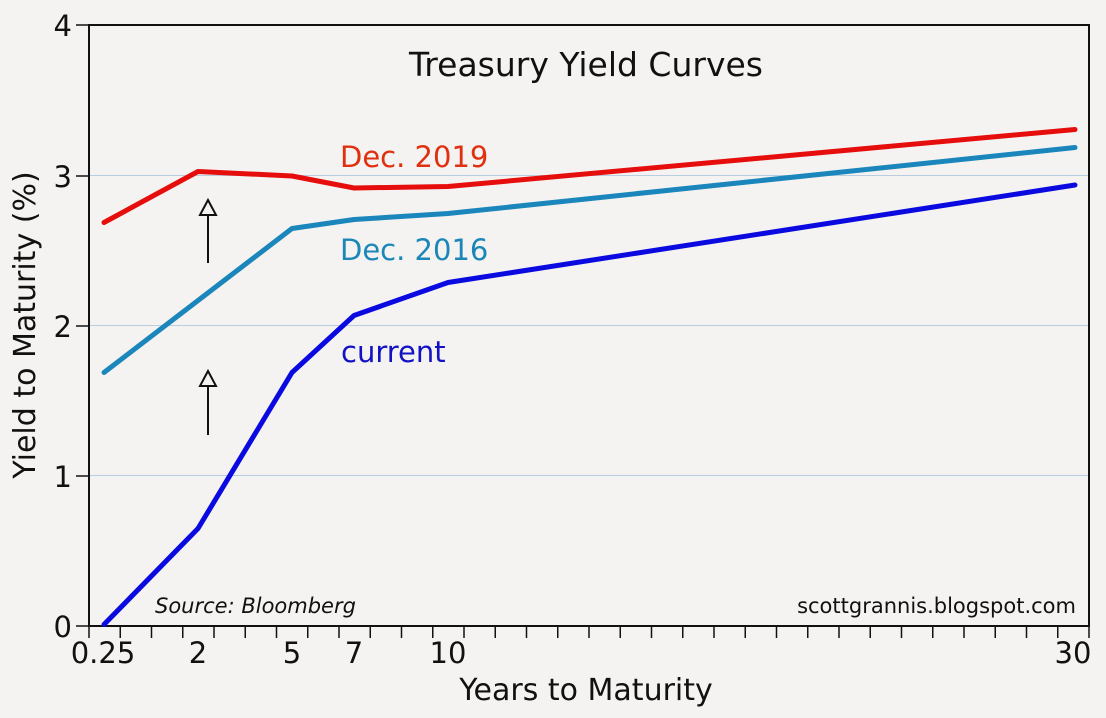 The image size is (1106, 718). What do you see at coordinates (589, 176) in the screenshot?
I see `line-dec-2019` at bounding box center [589, 176].